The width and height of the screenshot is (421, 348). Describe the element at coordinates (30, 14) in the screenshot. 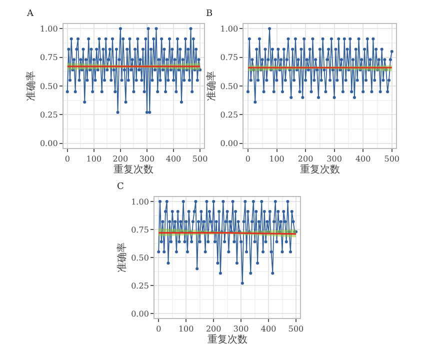

I see `chart-title: A` at that location.